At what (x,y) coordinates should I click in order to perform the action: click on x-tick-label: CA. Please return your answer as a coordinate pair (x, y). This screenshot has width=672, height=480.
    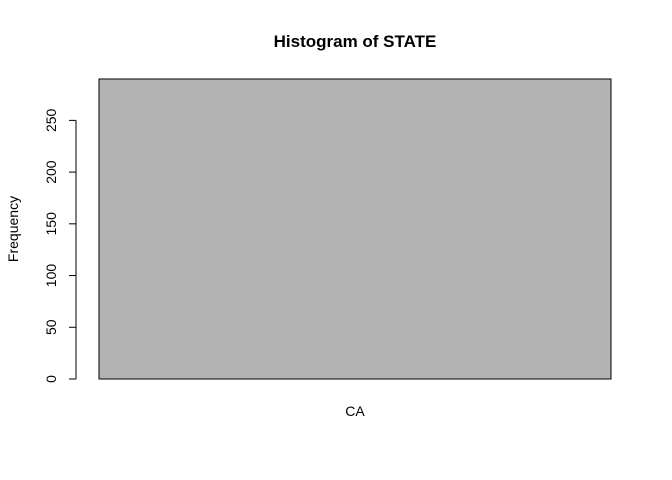
    Looking at the image, I should click on (355, 411).